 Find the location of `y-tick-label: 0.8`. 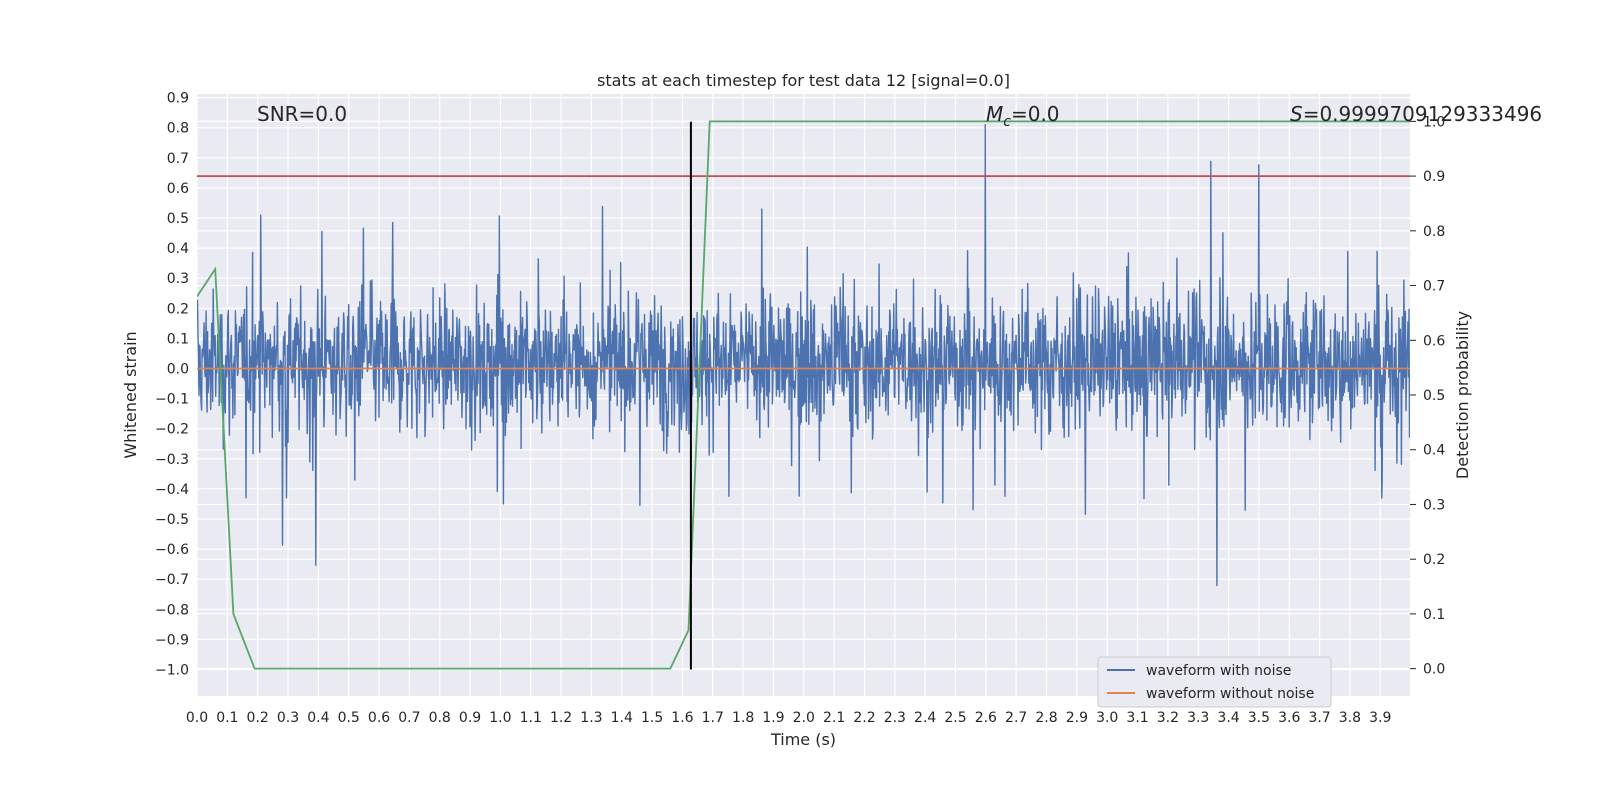

y-tick-label: 0.8 is located at coordinates (178, 129).